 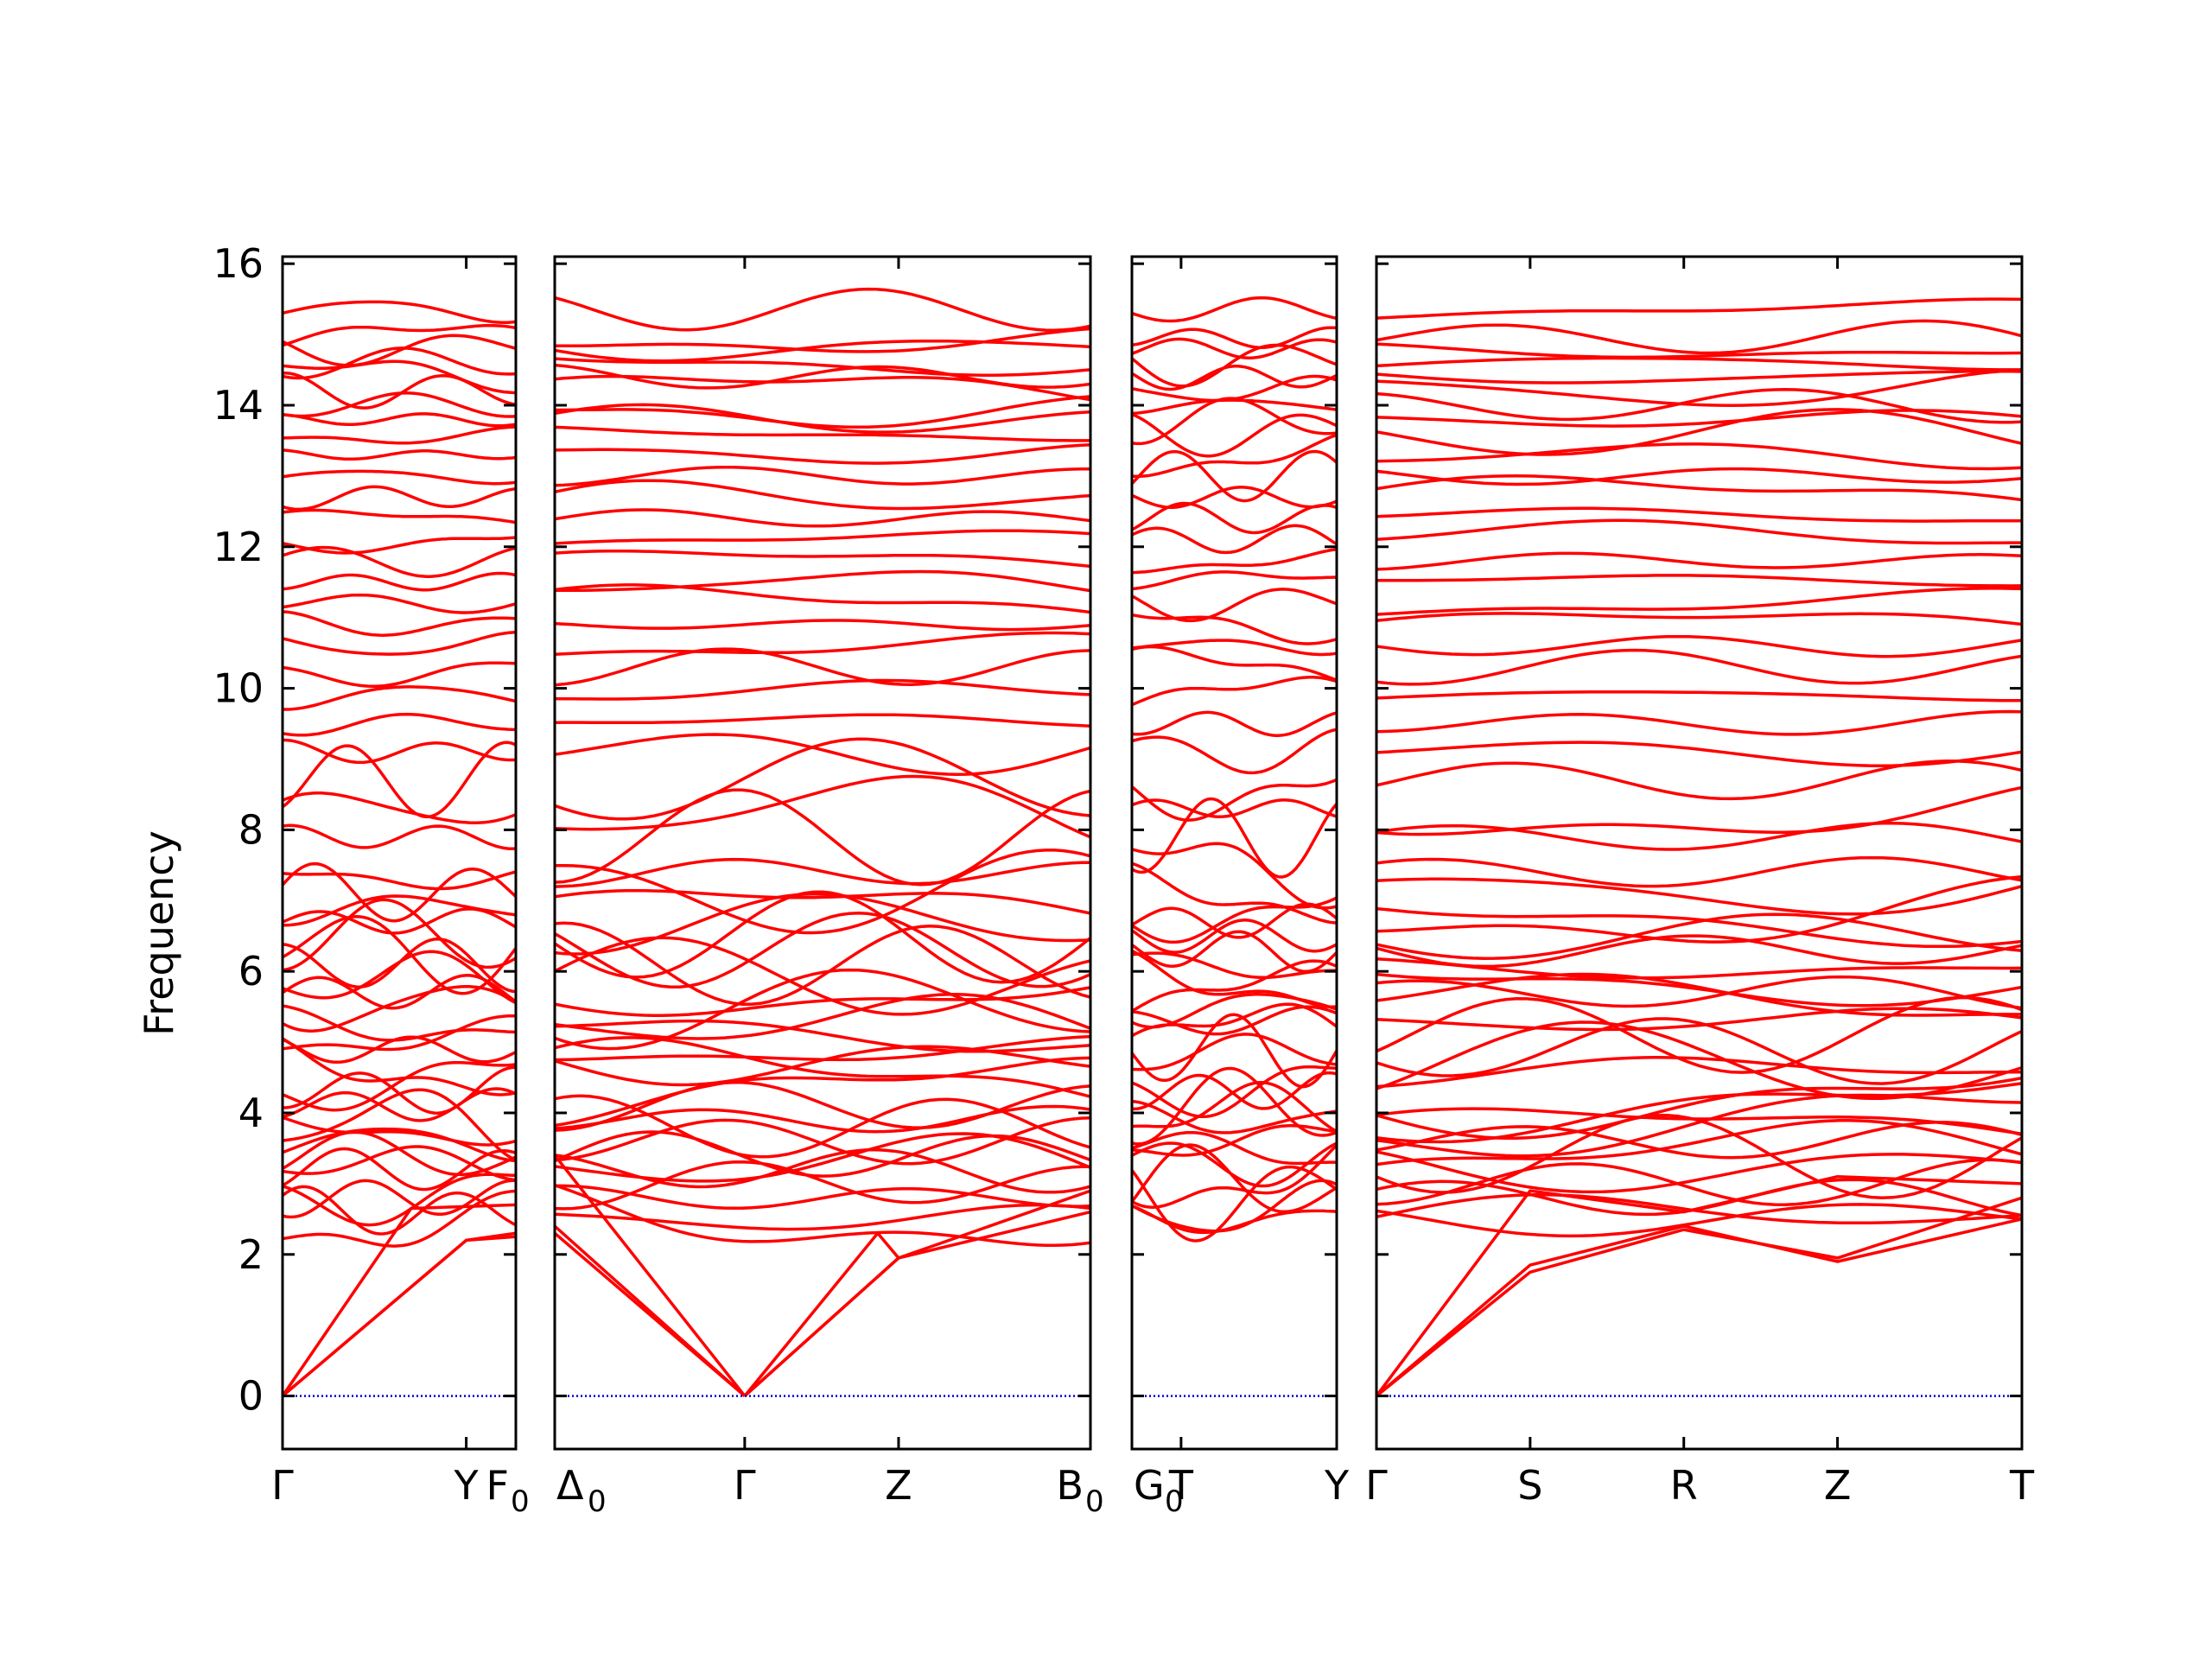 I want to click on x-edge-label: F, so click(x=497, y=1485).